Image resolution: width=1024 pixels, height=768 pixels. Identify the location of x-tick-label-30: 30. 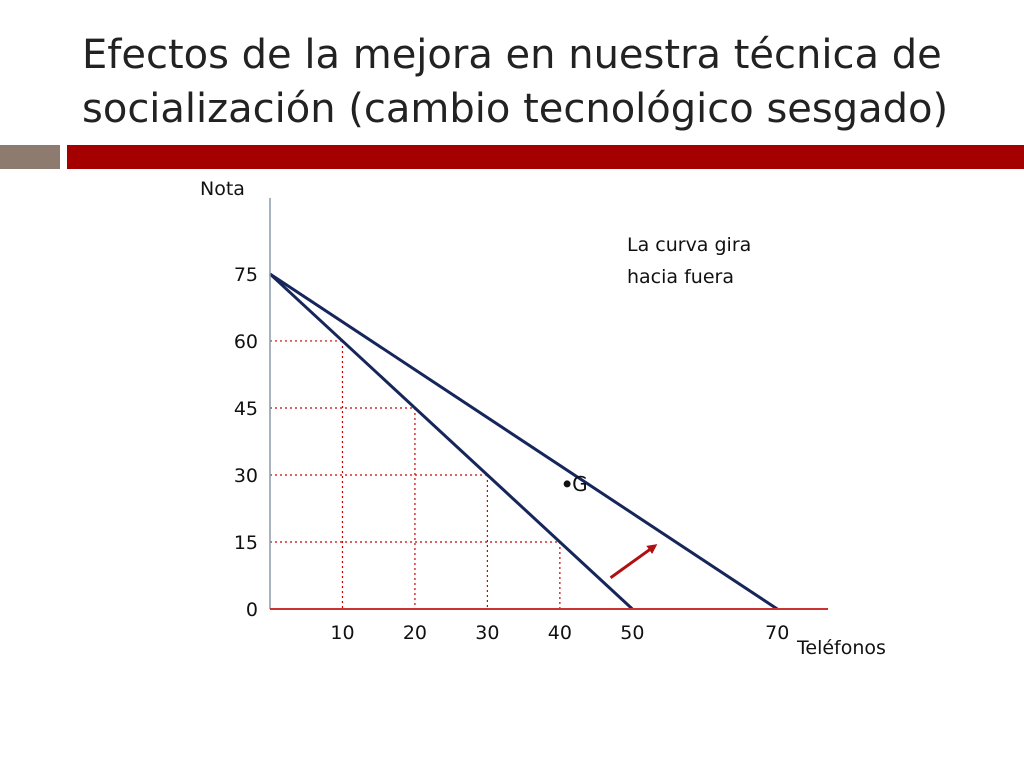
(487, 633).